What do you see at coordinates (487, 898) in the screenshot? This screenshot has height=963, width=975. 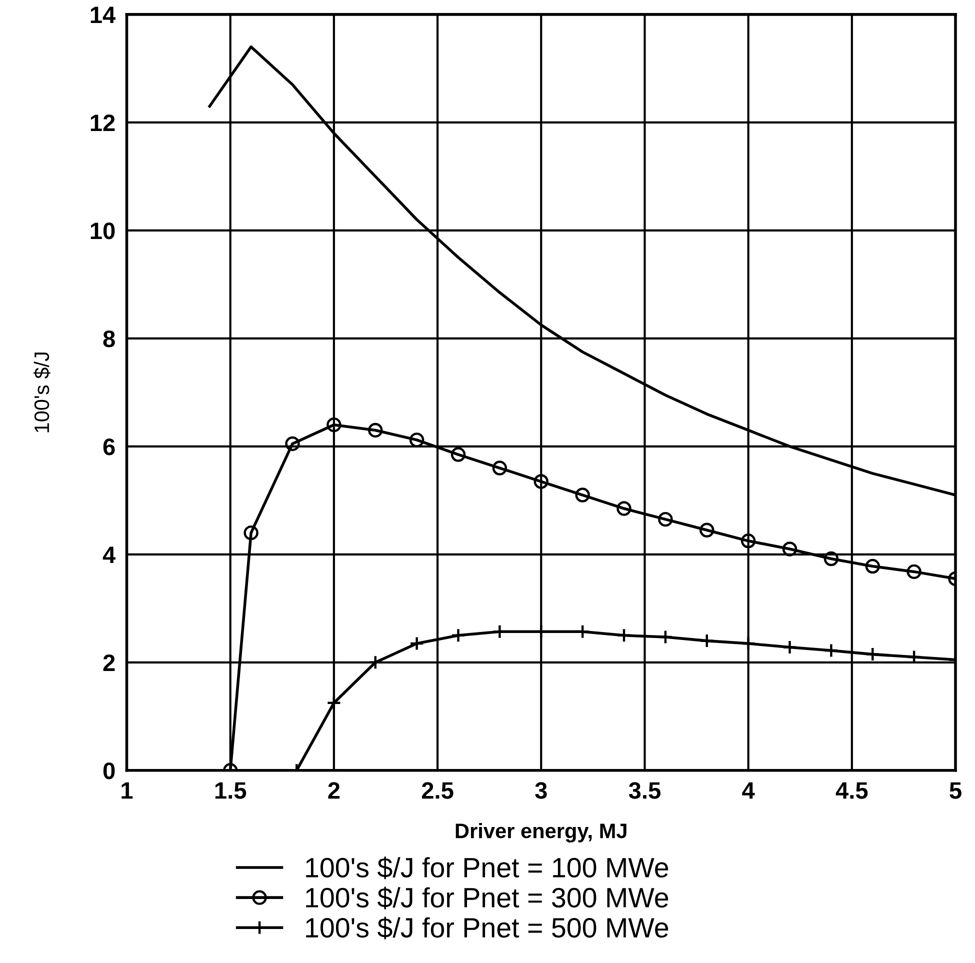 I see `legend-label: 100's $/J for Pnet = 300 MWe` at bounding box center [487, 898].